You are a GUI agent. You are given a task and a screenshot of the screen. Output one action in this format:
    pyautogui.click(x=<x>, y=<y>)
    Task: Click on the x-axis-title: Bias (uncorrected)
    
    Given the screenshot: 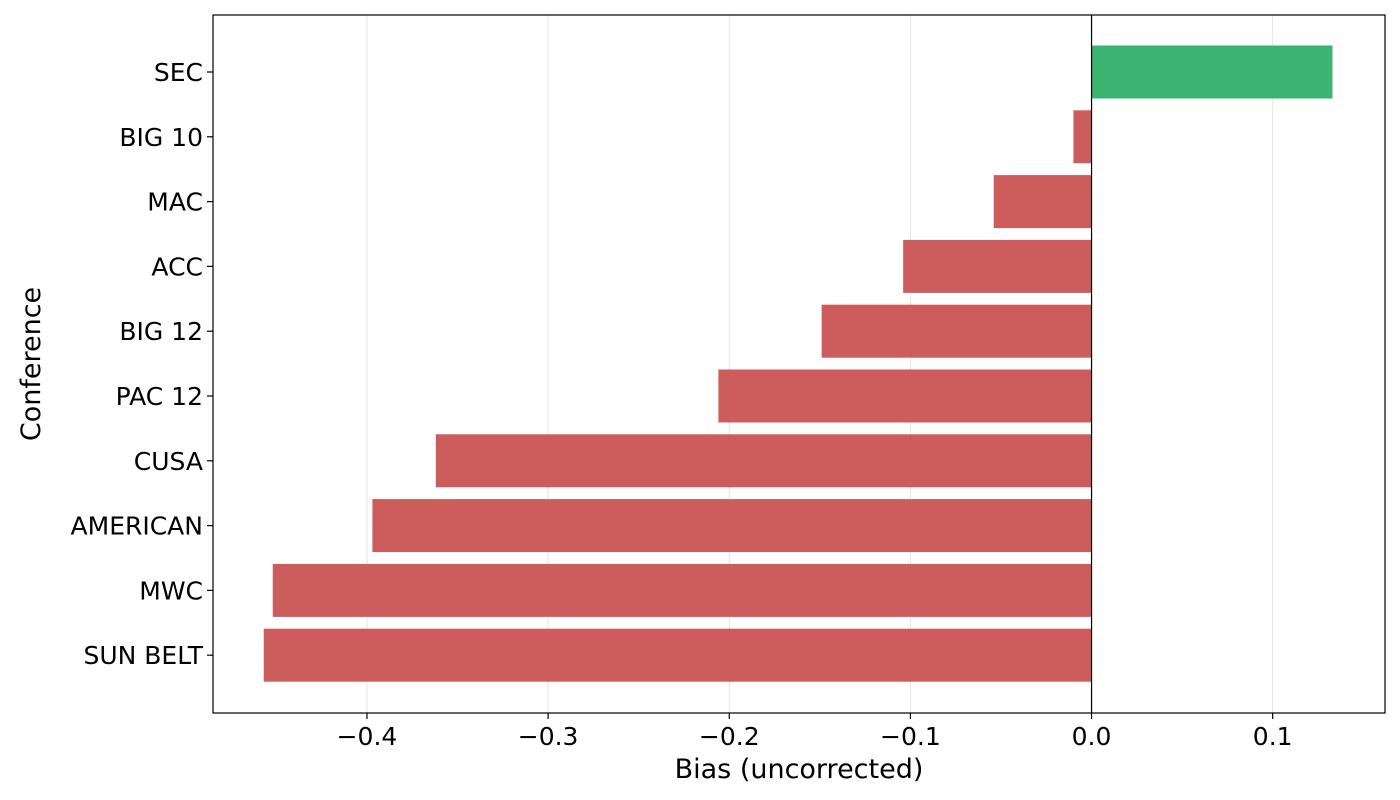 What is the action you would take?
    pyautogui.click(x=799, y=769)
    